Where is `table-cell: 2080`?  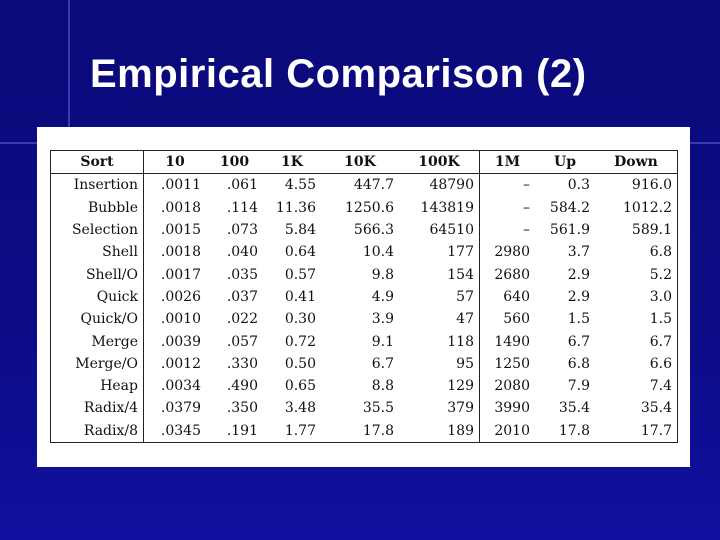
table-cell: 2080 is located at coordinates (512, 386).